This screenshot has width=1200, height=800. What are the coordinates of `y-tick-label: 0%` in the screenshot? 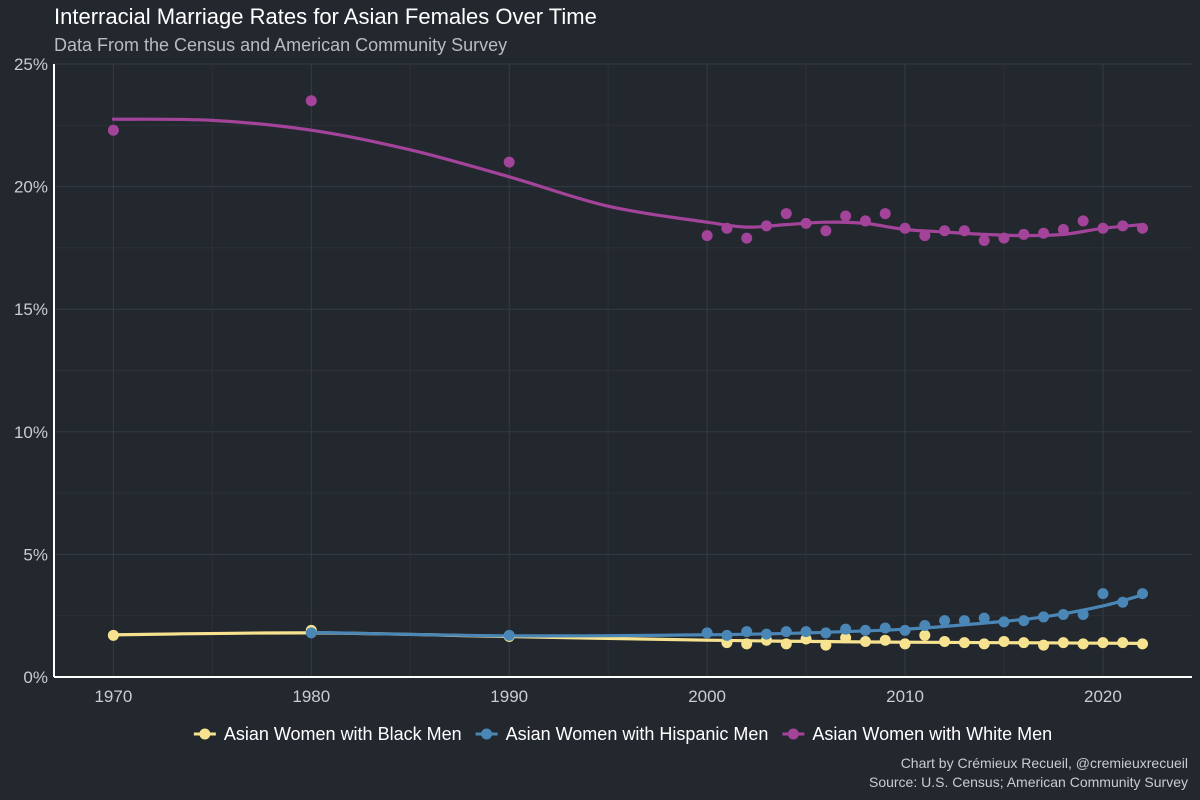 It's located at (35, 677).